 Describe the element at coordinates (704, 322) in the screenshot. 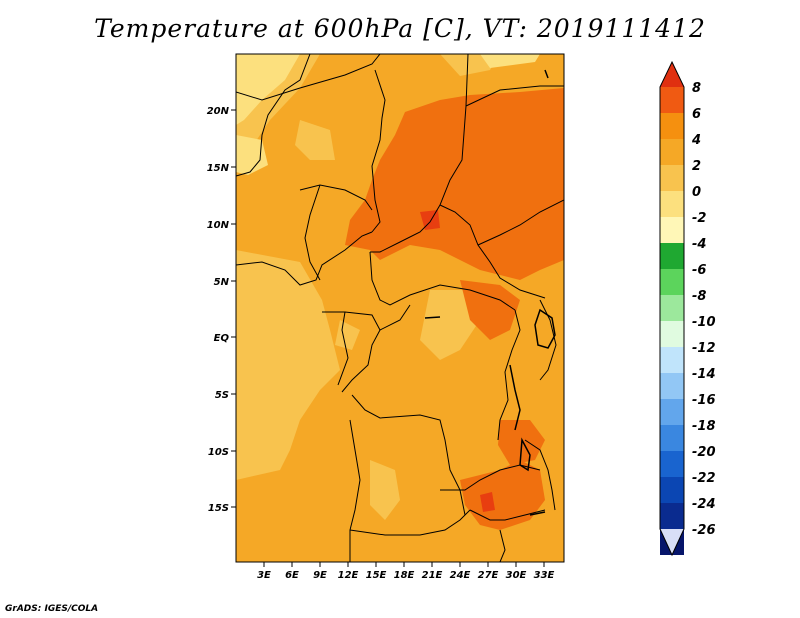

I see `colorbar-label: -10` at that location.